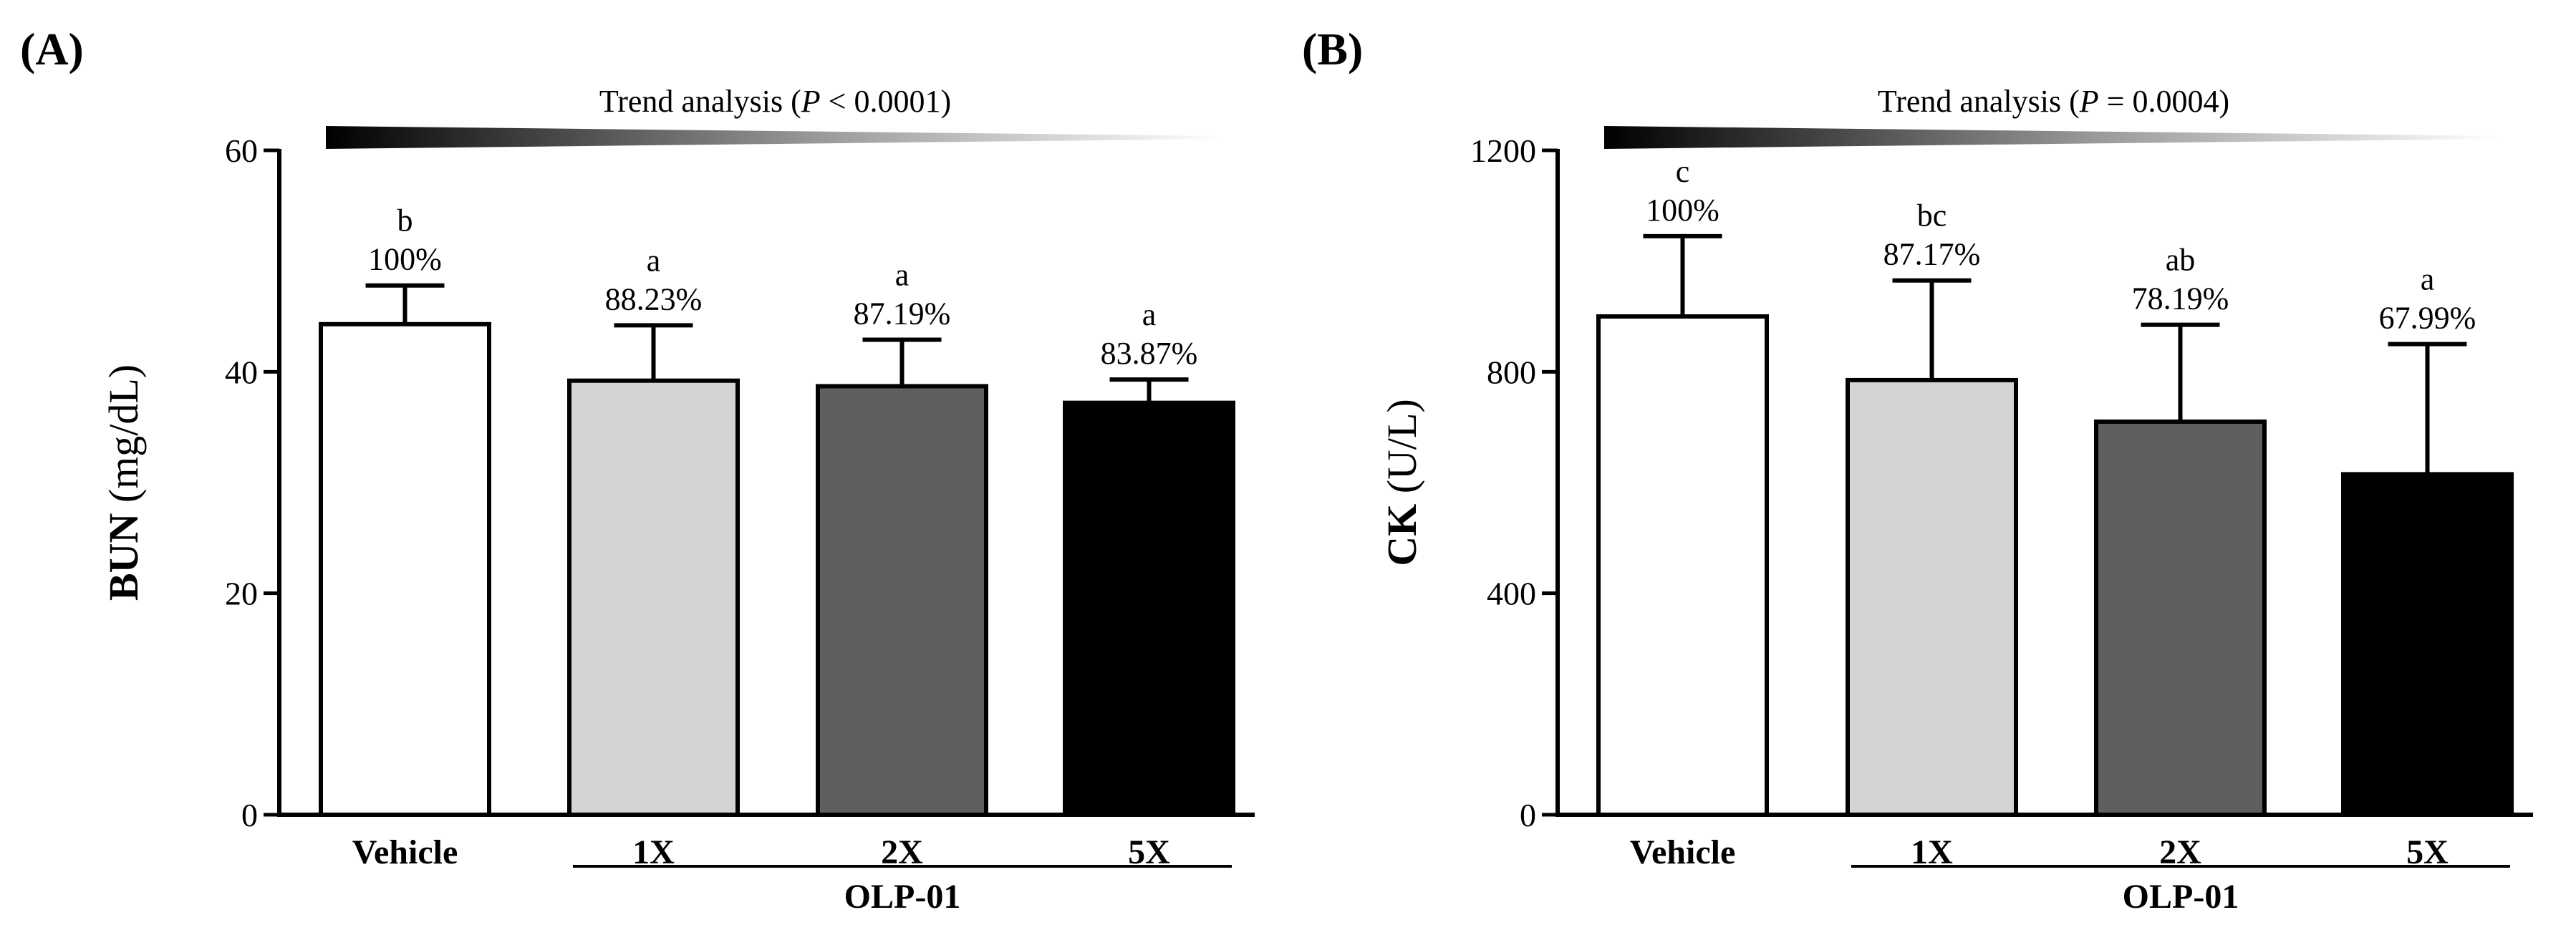  I want to click on panel-label: (A), so click(52, 49).